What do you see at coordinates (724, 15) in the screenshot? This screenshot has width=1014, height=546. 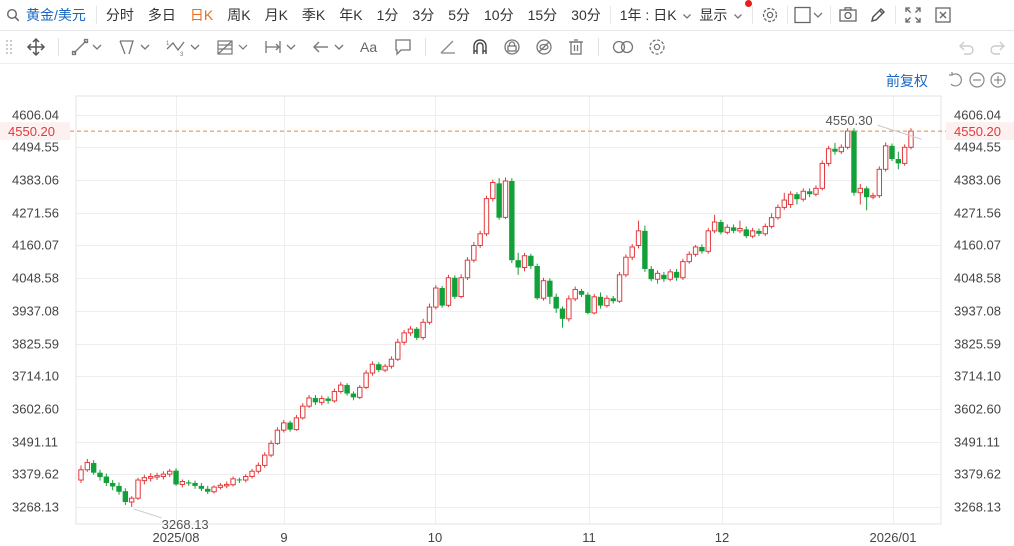 I see `display-selector: 显示` at bounding box center [724, 15].